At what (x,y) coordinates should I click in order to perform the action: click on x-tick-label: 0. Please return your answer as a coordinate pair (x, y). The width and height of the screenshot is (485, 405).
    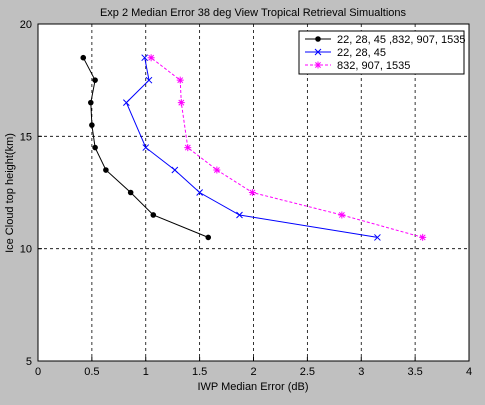
    Looking at the image, I should click on (38, 372).